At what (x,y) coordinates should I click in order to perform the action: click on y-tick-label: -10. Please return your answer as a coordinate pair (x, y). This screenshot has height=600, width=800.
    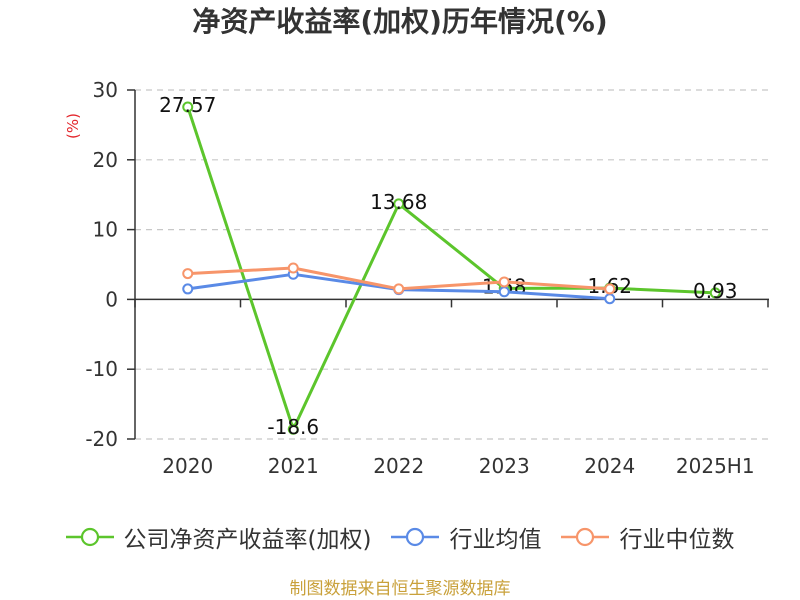
    Looking at the image, I should click on (101, 369).